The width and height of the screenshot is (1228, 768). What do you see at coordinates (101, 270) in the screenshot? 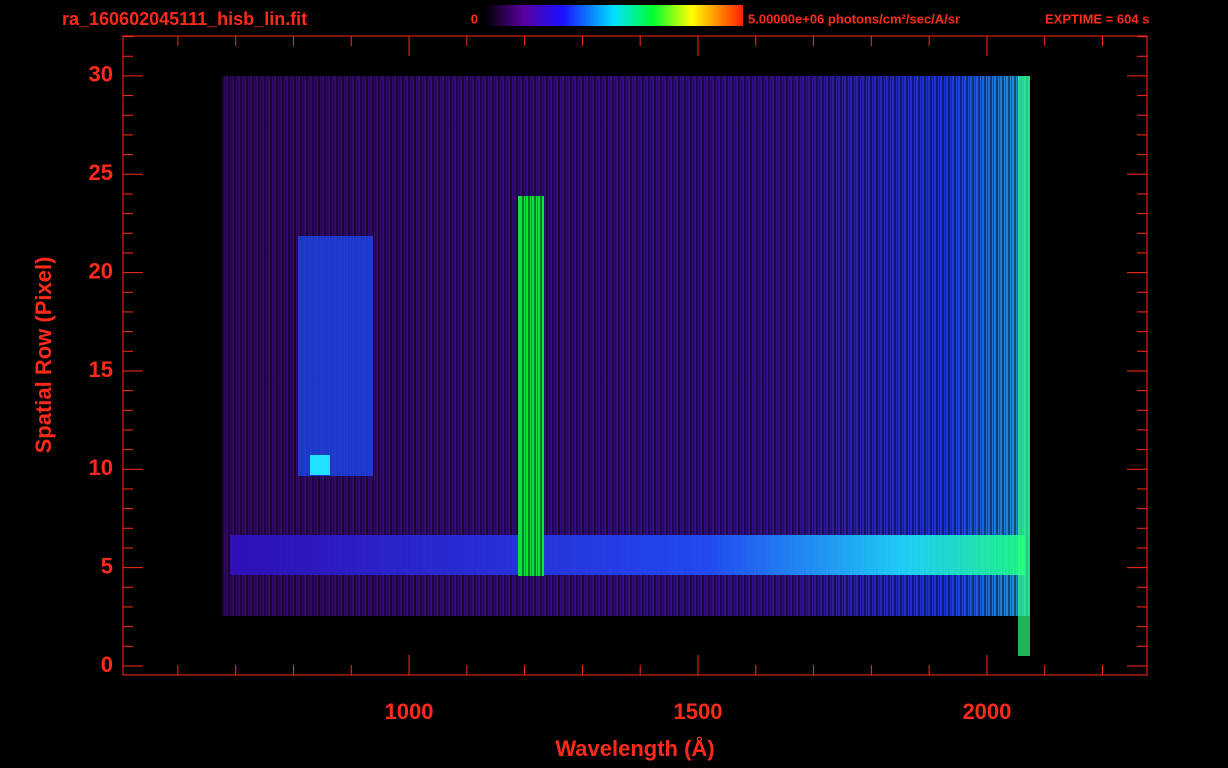
I see `y-tick-label: 20` at bounding box center [101, 270].